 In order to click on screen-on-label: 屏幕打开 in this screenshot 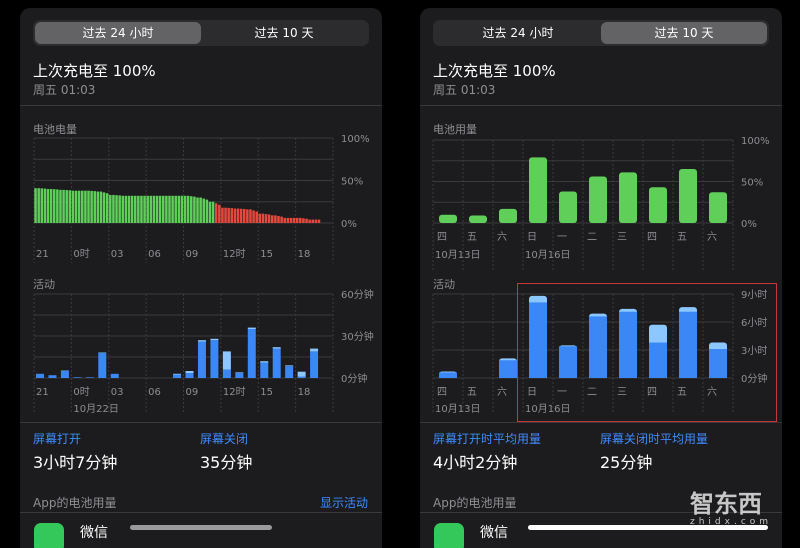, I will do `click(57, 438)`.